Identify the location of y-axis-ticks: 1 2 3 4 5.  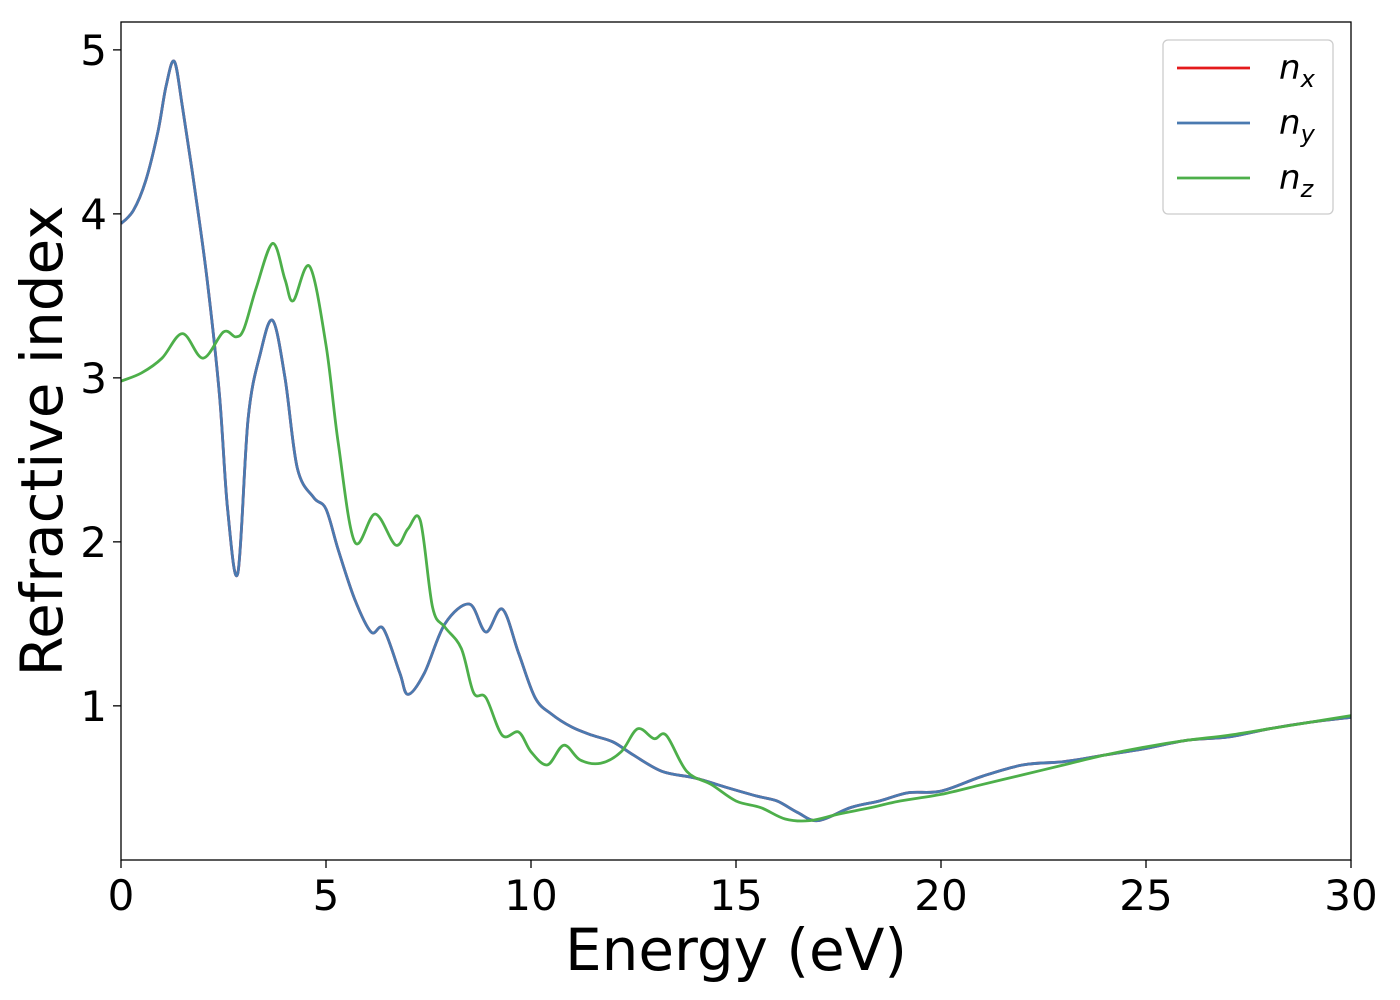
(100, 378).